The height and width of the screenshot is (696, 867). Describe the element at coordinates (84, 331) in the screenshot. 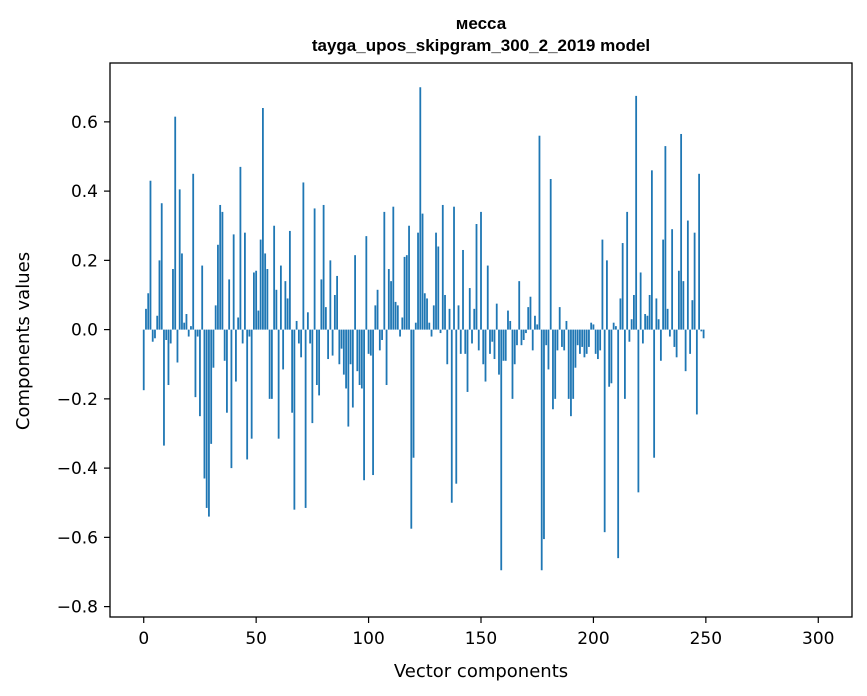

I see `y-tick-label: 0.0` at that location.